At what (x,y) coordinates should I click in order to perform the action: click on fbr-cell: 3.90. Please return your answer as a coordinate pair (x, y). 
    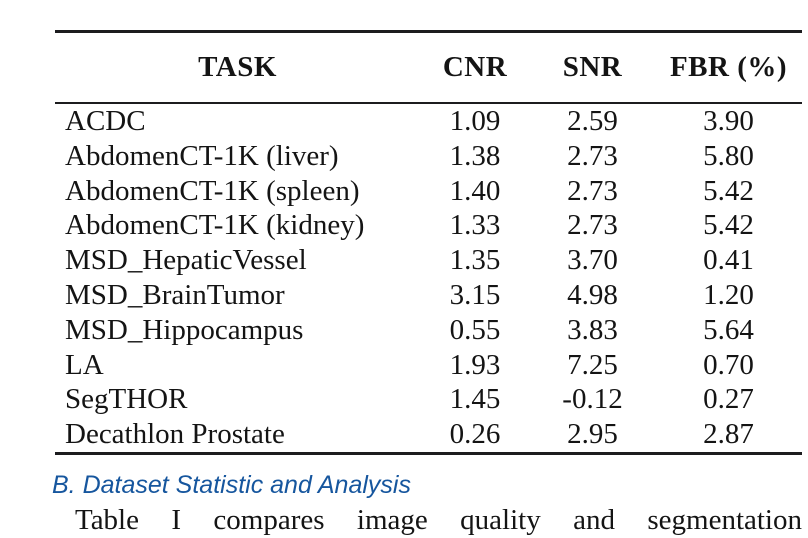
    Looking at the image, I should click on (728, 121).